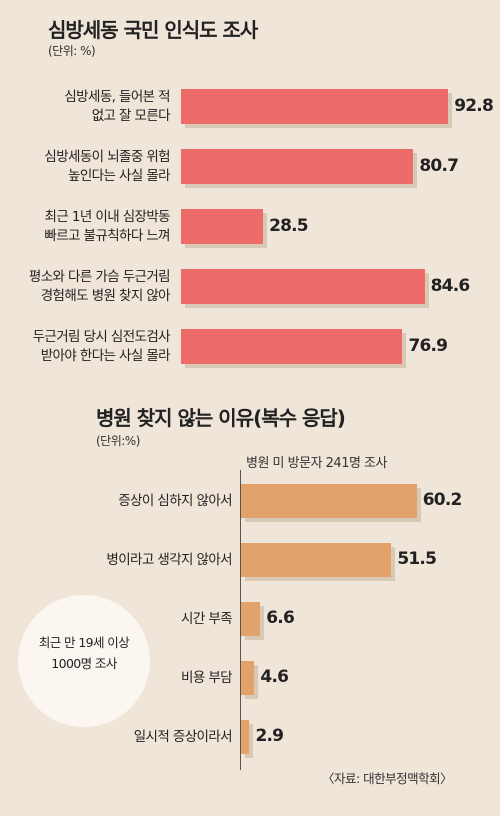 This screenshot has width=500, height=816. What do you see at coordinates (107, 166) in the screenshot?
I see `category-label: 심방세동이 뇌졸중 위험 높인다는 사실 몰라` at bounding box center [107, 166].